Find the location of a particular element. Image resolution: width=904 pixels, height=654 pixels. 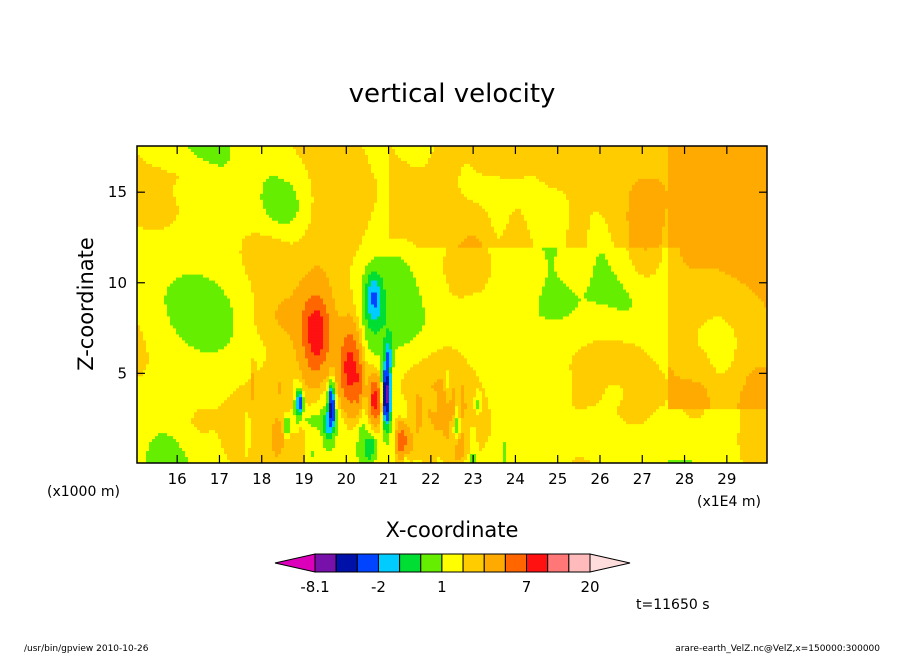

x-tick-label: 17 is located at coordinates (219, 479).